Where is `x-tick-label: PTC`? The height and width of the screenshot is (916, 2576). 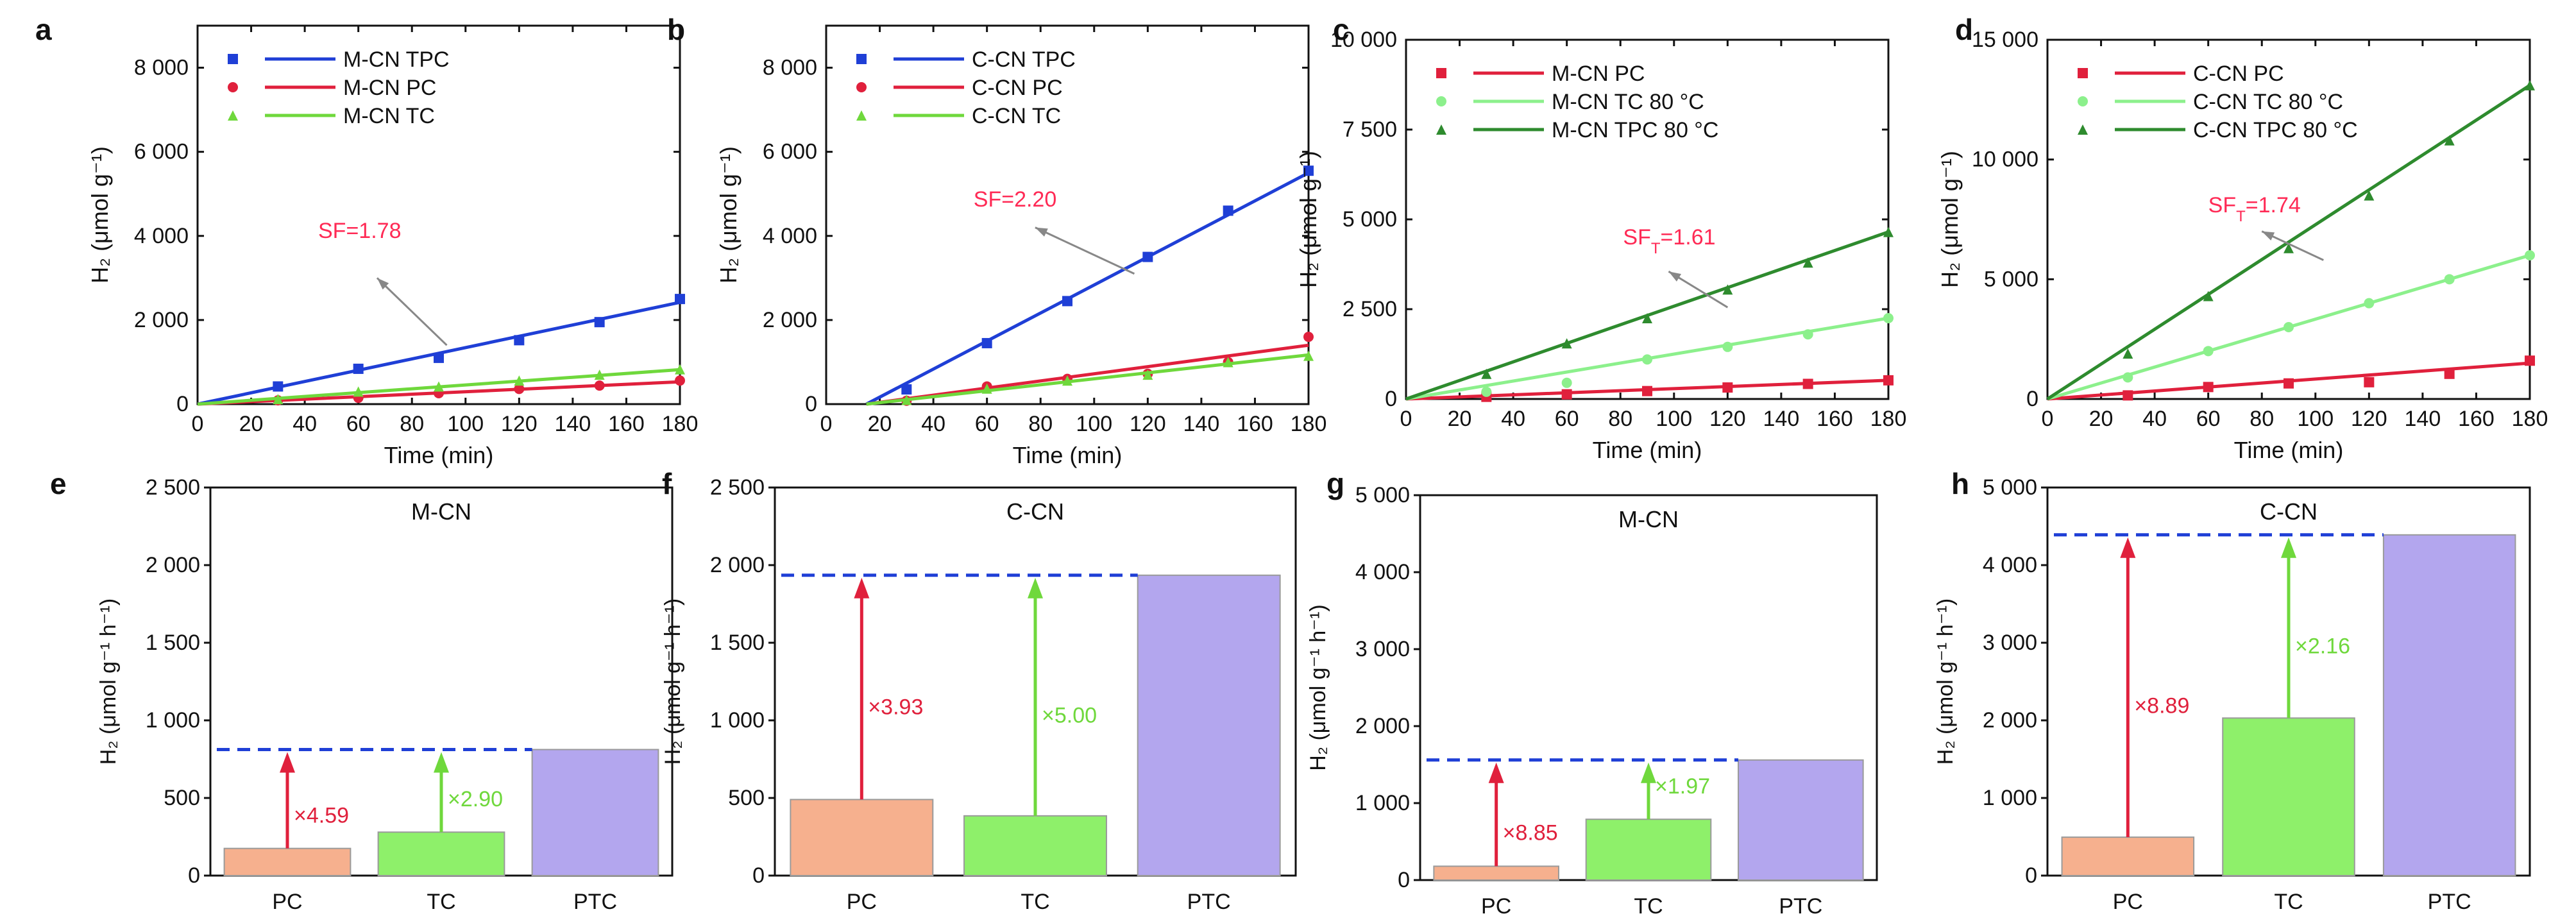 x-tick-label: PTC is located at coordinates (1209, 902).